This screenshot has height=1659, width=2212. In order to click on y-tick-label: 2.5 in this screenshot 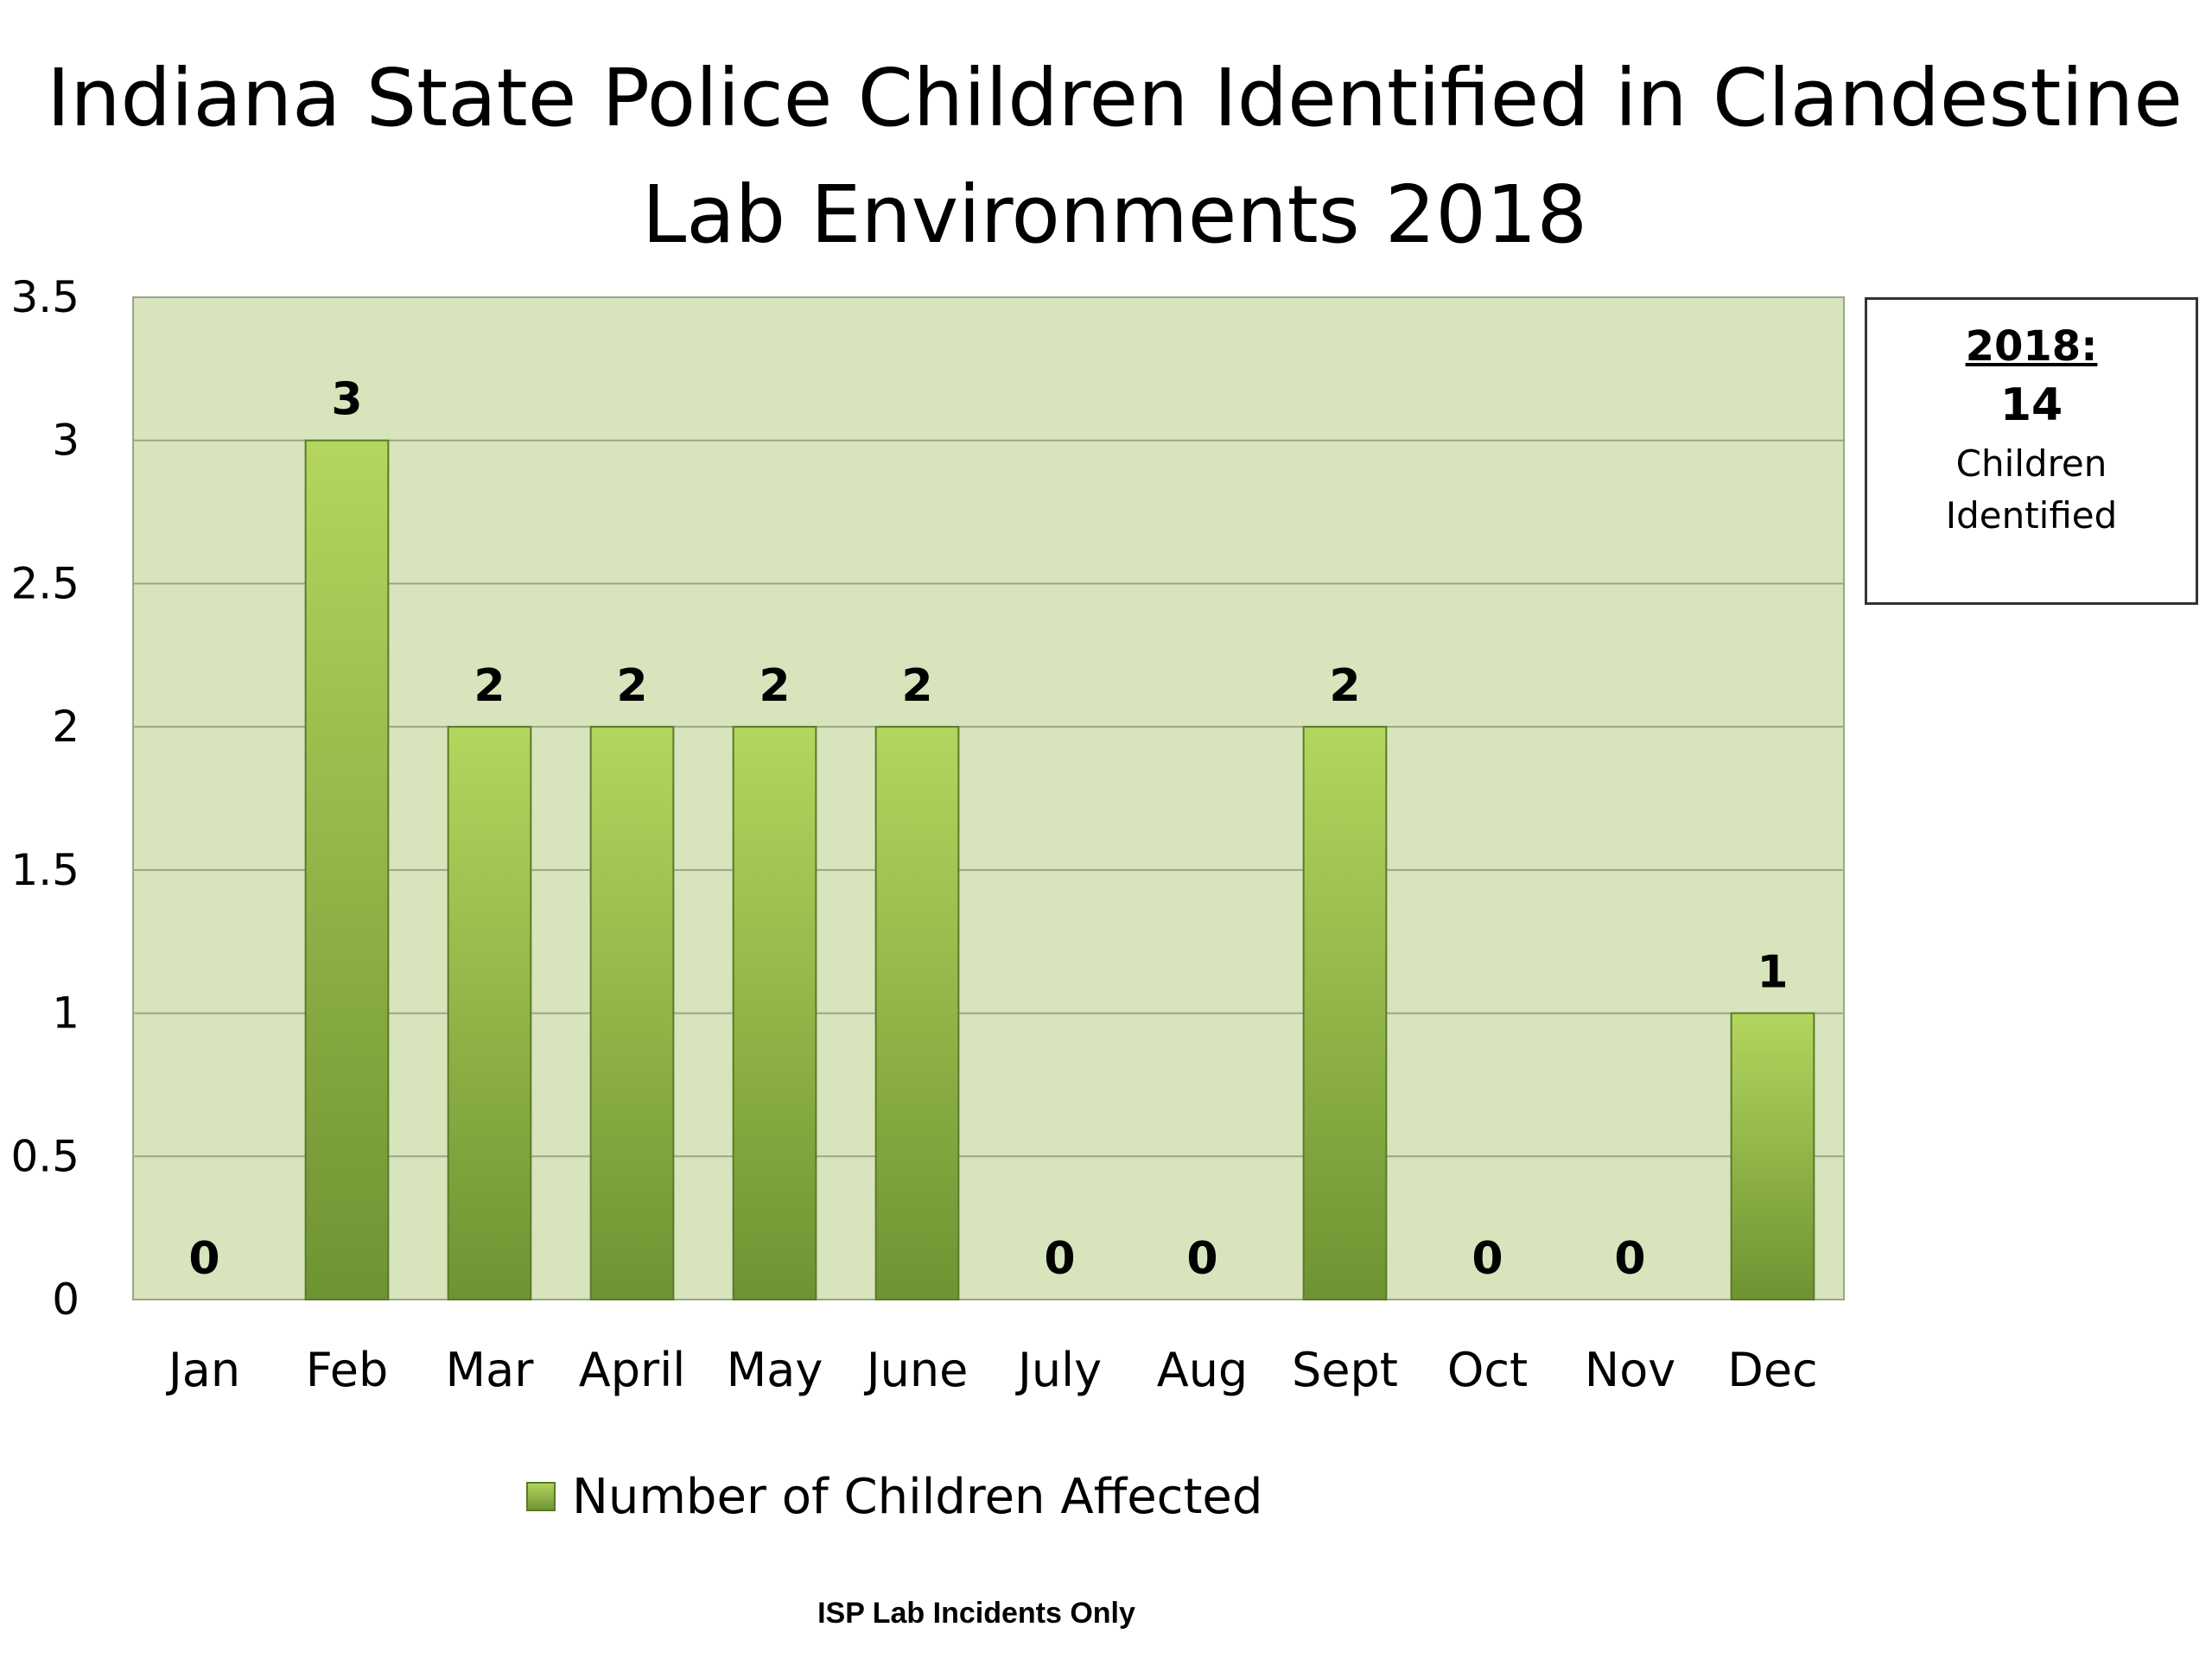, I will do `click(44, 583)`.